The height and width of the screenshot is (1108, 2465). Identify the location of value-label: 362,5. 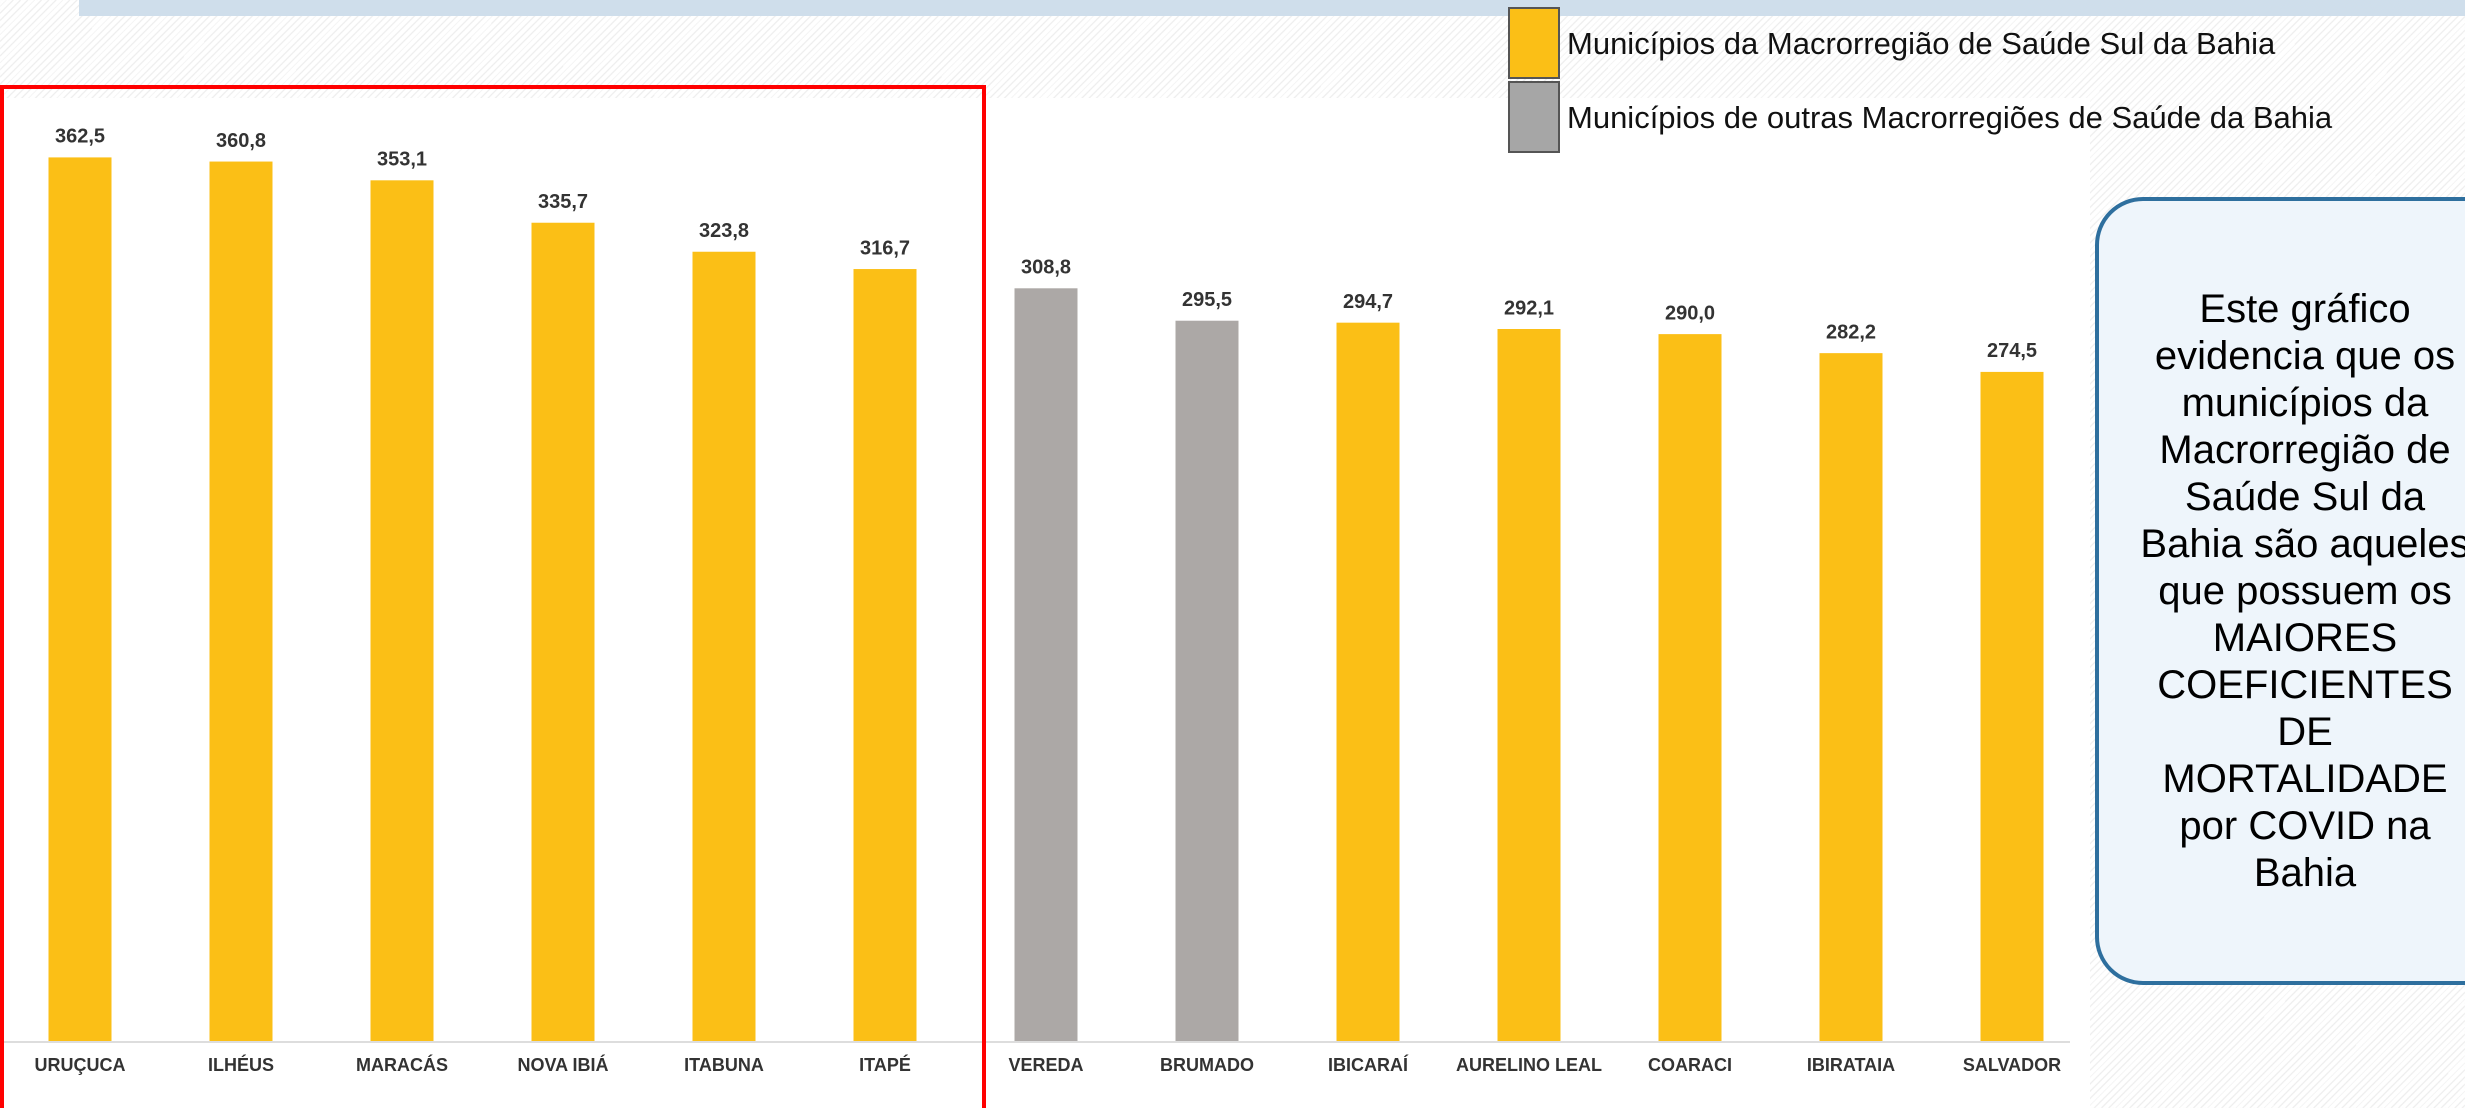
(80, 137).